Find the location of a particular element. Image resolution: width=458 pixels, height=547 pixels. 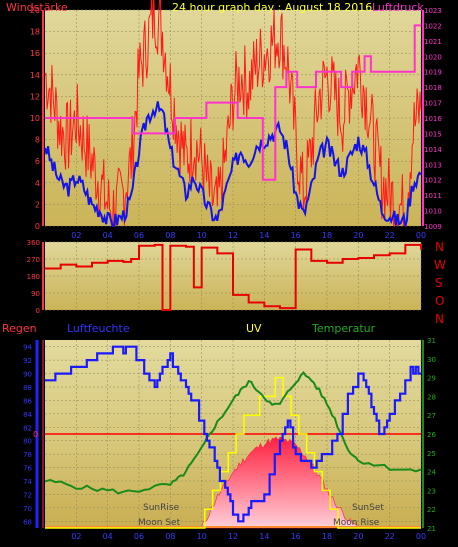

humidity-label: Luftfeuchte is located at coordinates (98, 328).